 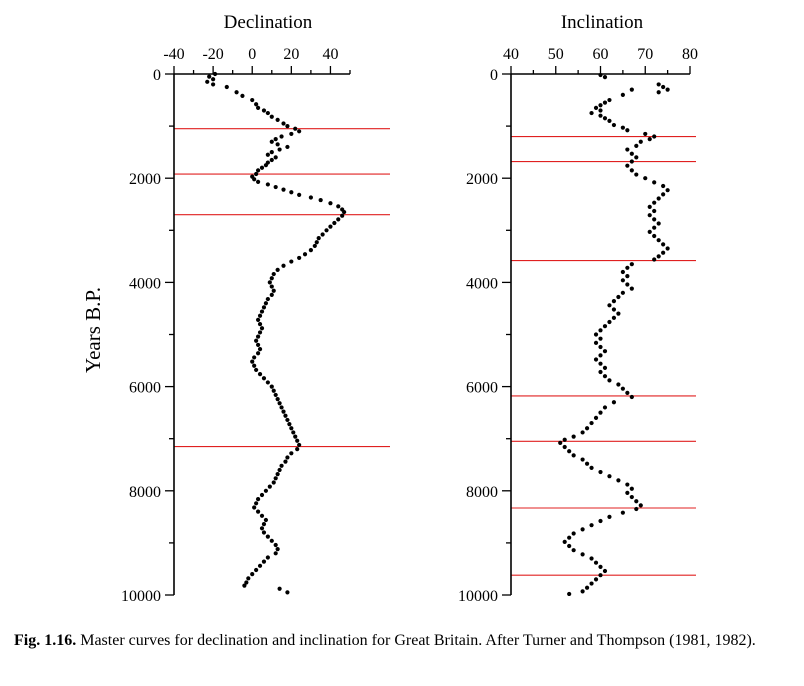 I want to click on inclination-y-tick-label: 8000, so click(x=482, y=492).